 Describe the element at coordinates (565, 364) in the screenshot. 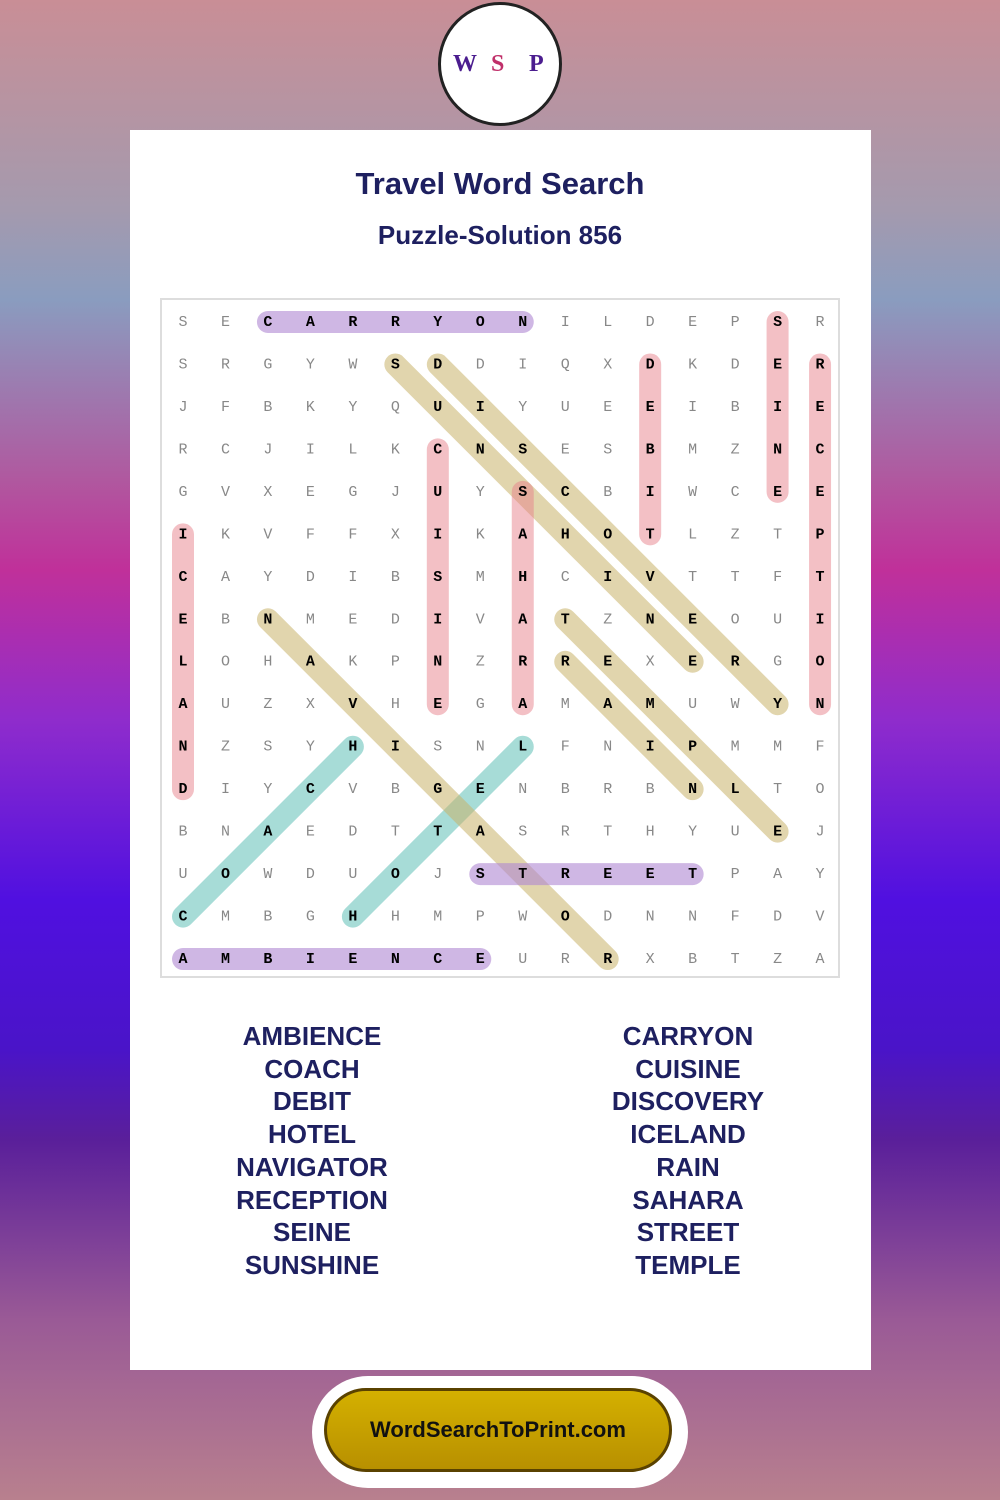

I see `grid-letter: Q` at that location.